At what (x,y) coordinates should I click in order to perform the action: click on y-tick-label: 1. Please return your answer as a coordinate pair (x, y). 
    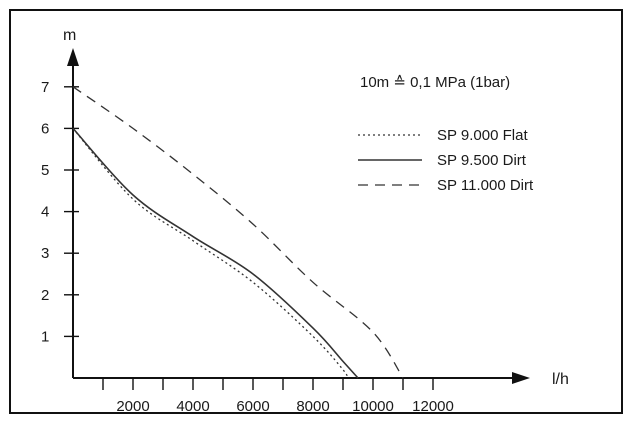
    Looking at the image, I should click on (45, 336).